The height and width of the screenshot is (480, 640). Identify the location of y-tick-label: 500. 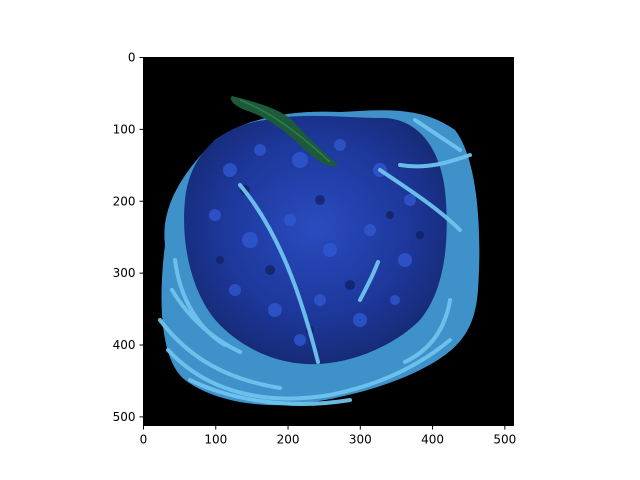
(124, 417).